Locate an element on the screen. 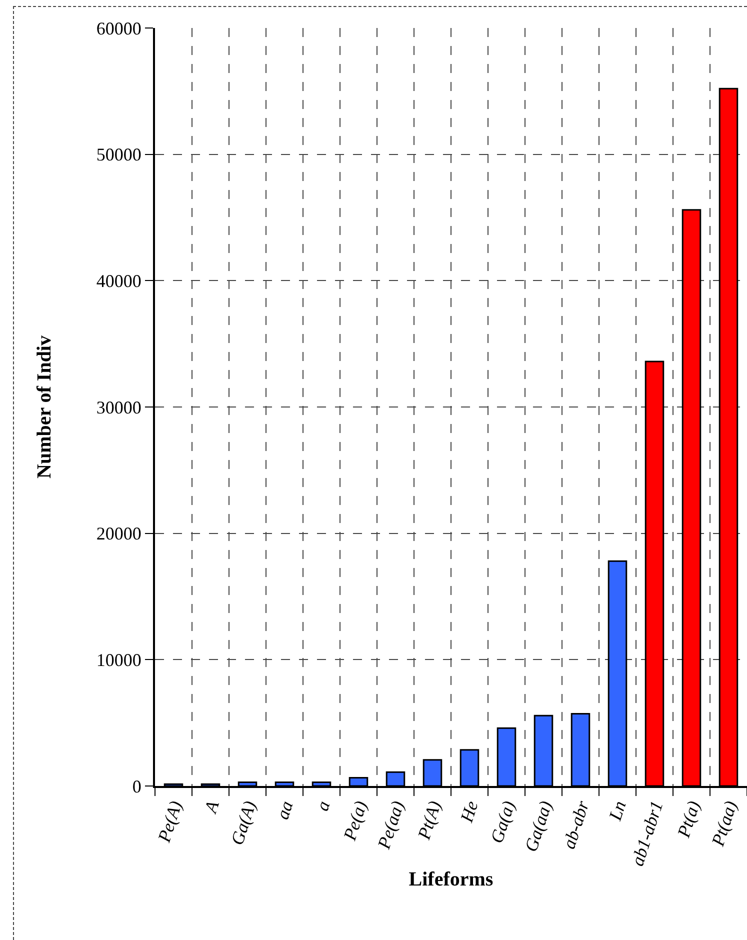 This screenshot has width=747, height=940. y-axis-title: Number of Indiv is located at coordinates (44, 407).